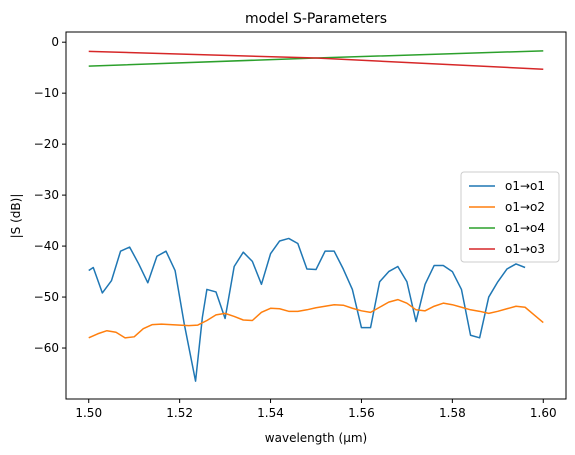 This screenshot has height=455, width=575. Describe the element at coordinates (46, 144) in the screenshot. I see `y-tick-label: −20` at that location.